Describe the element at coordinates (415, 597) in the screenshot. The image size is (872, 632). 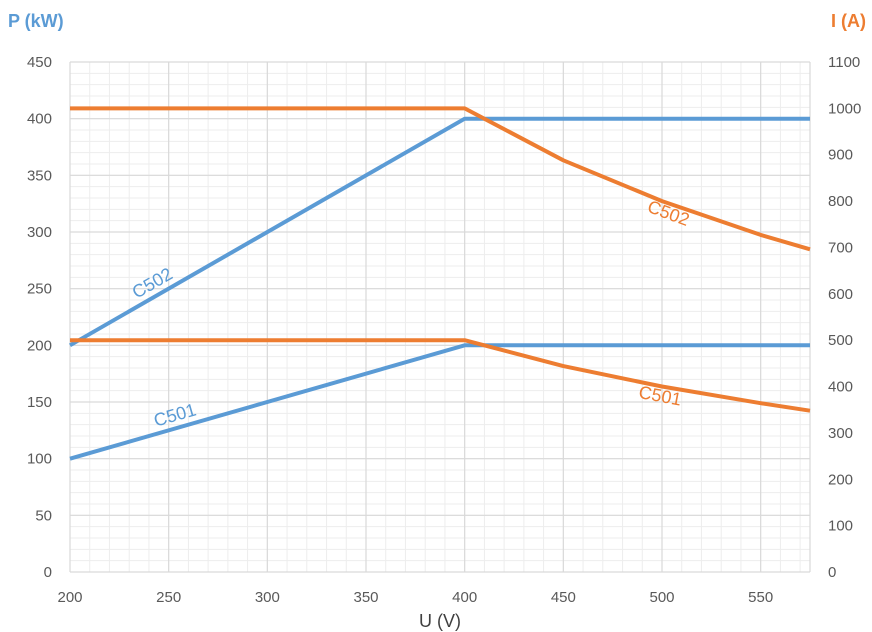
I see `x-axis-ticks: 200 250 300 350 400 450 500 550` at that location.